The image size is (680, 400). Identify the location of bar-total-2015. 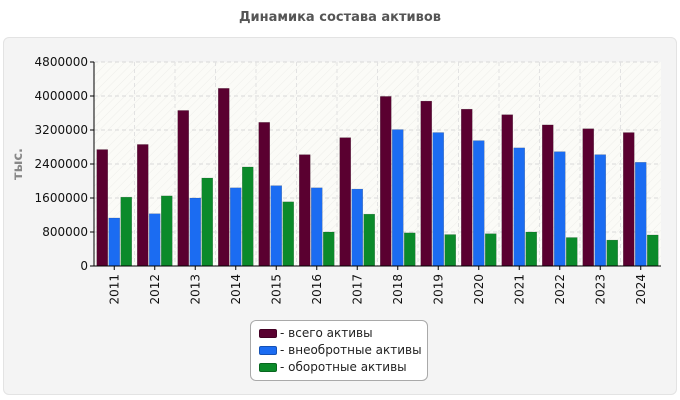
(264, 194).